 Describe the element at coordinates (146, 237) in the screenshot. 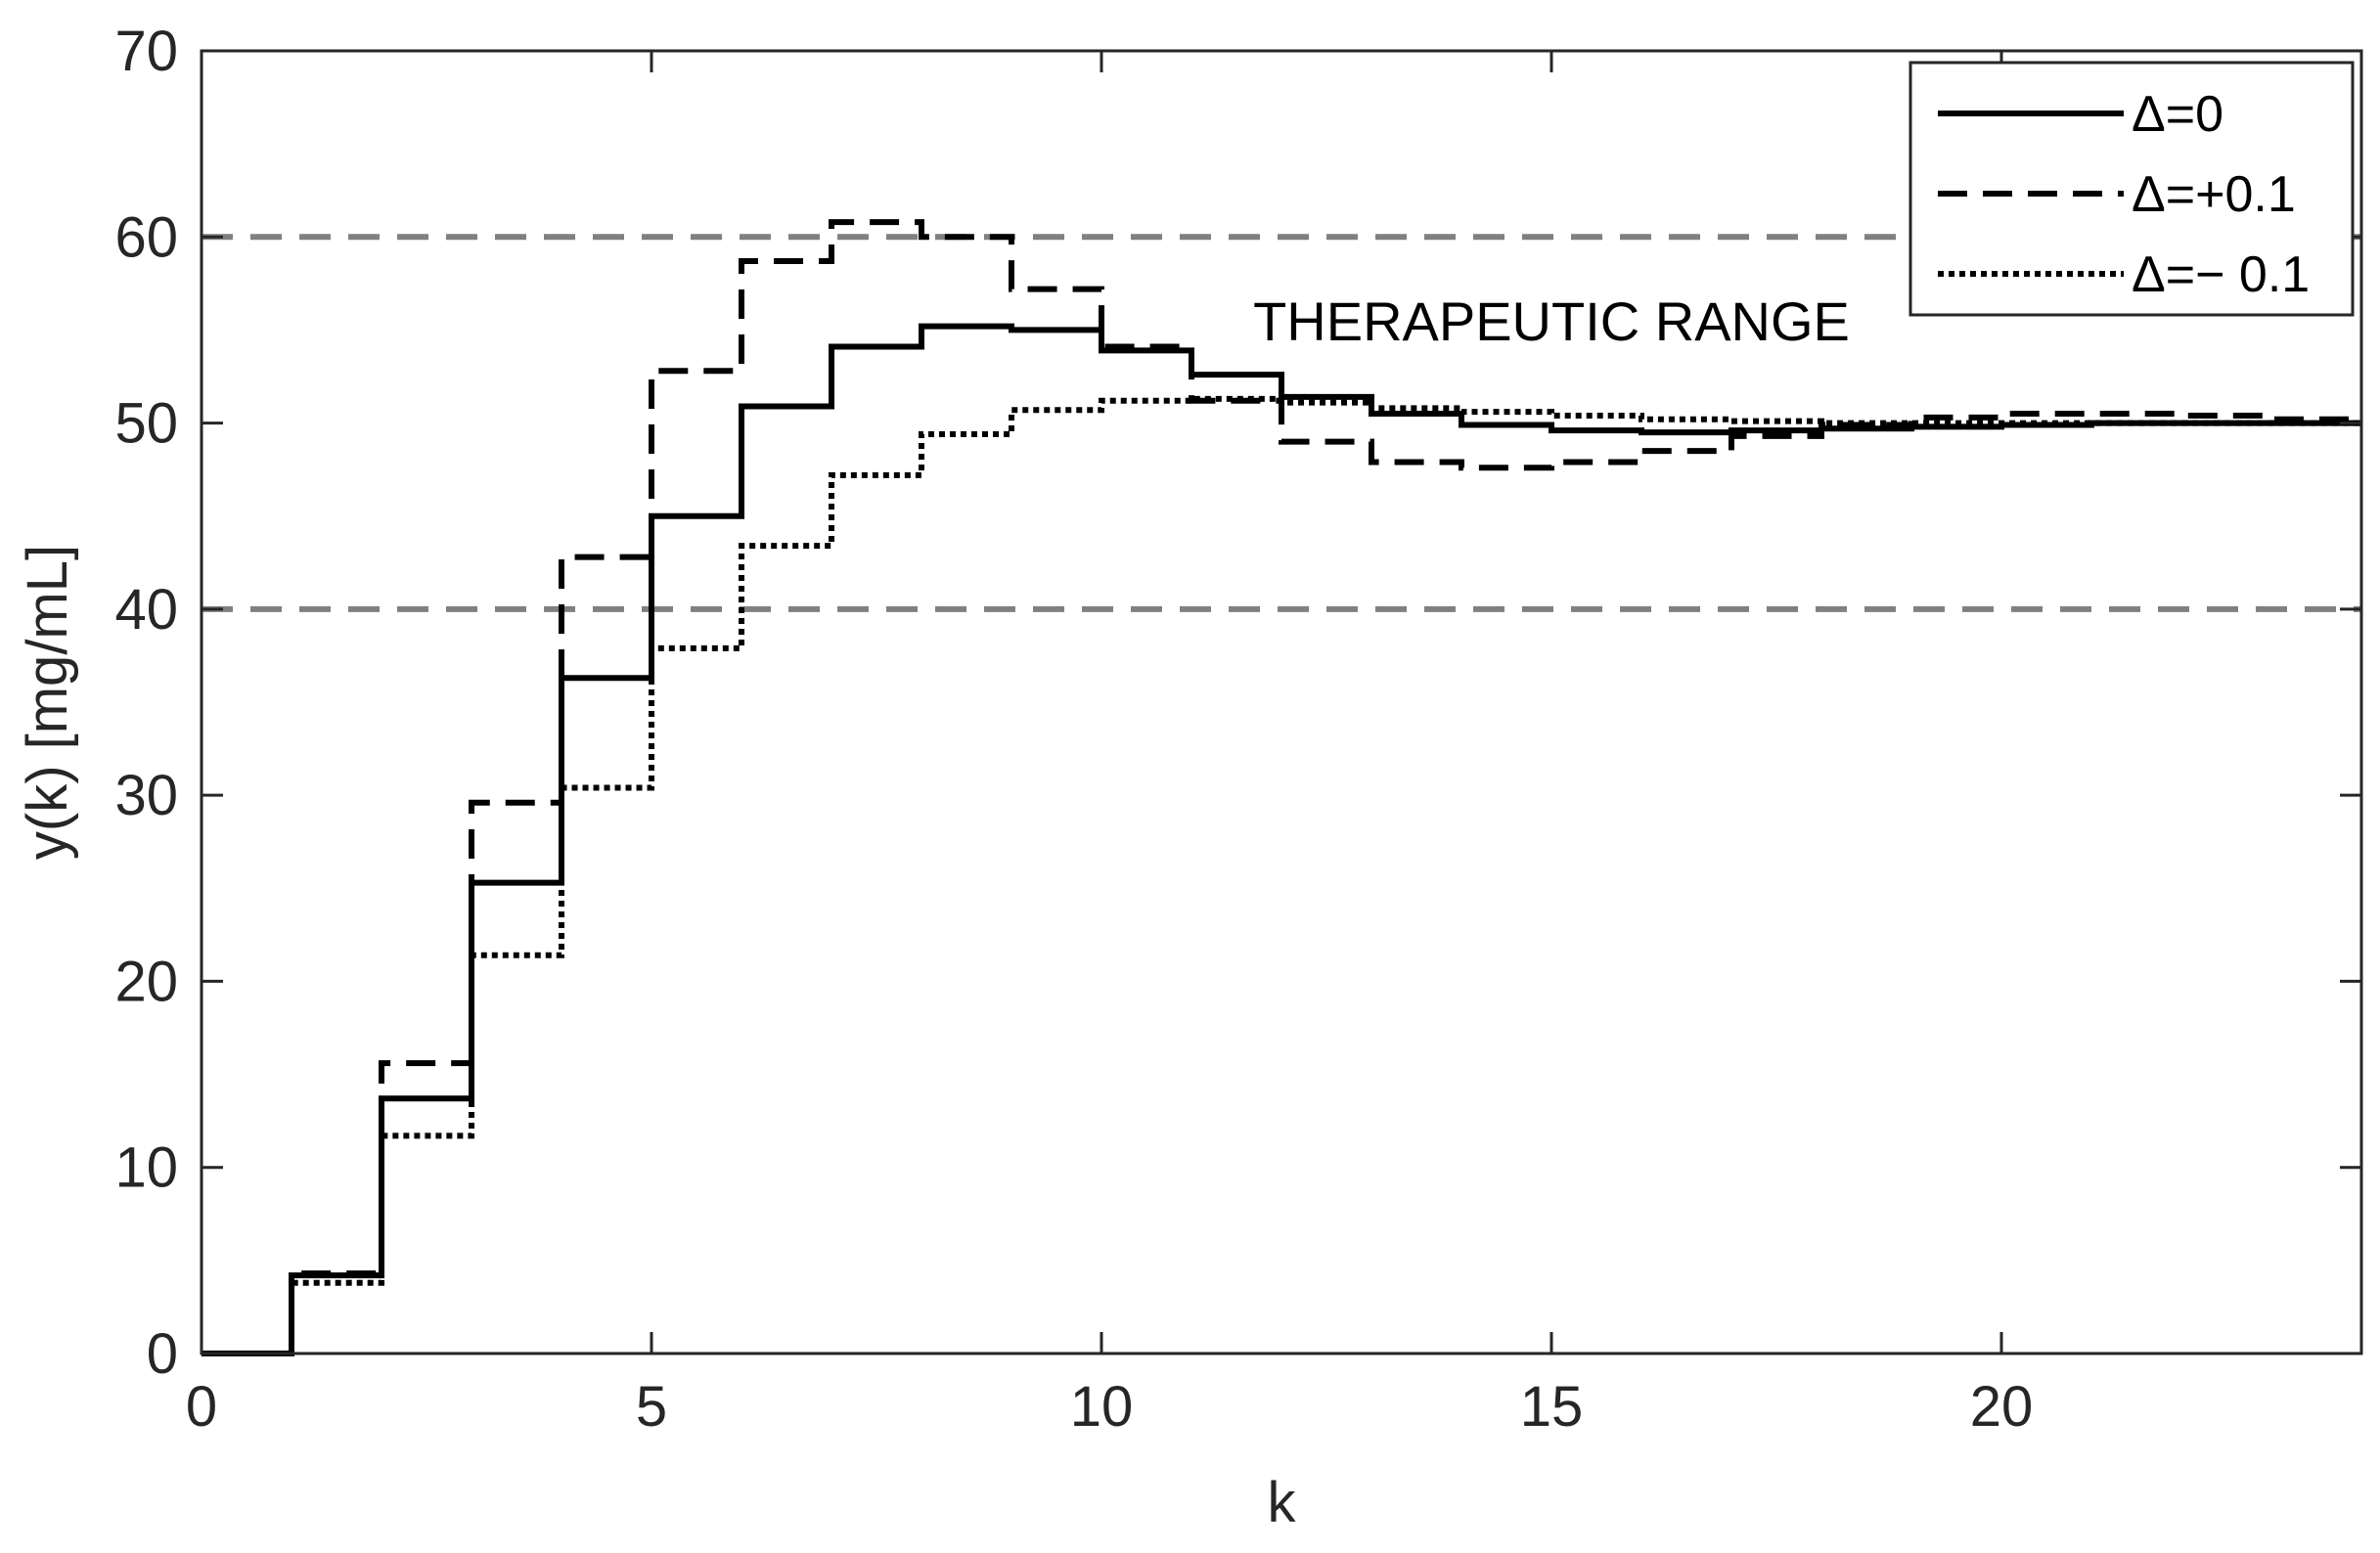

I see `y-tick-label: 60` at that location.